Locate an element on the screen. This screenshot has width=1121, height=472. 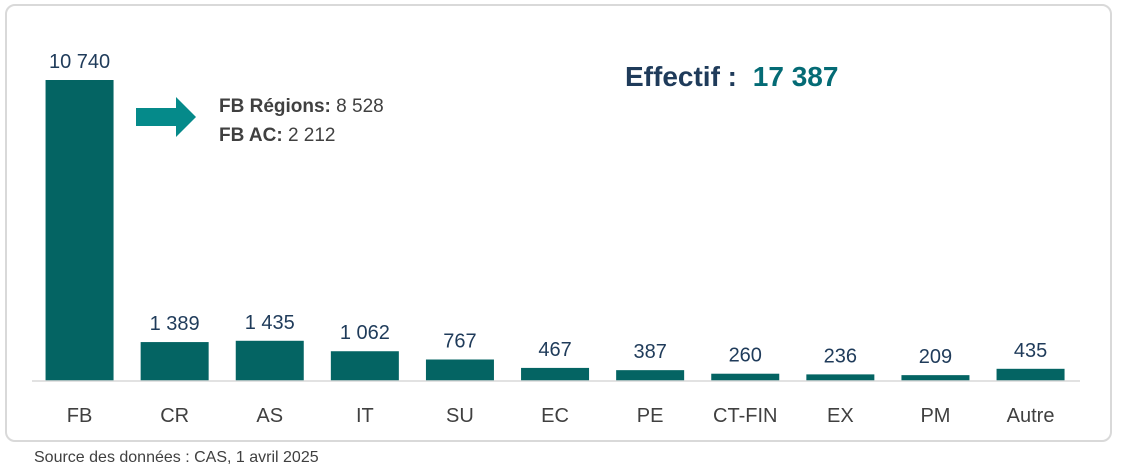
title-label: Effectif : is located at coordinates (681, 76).